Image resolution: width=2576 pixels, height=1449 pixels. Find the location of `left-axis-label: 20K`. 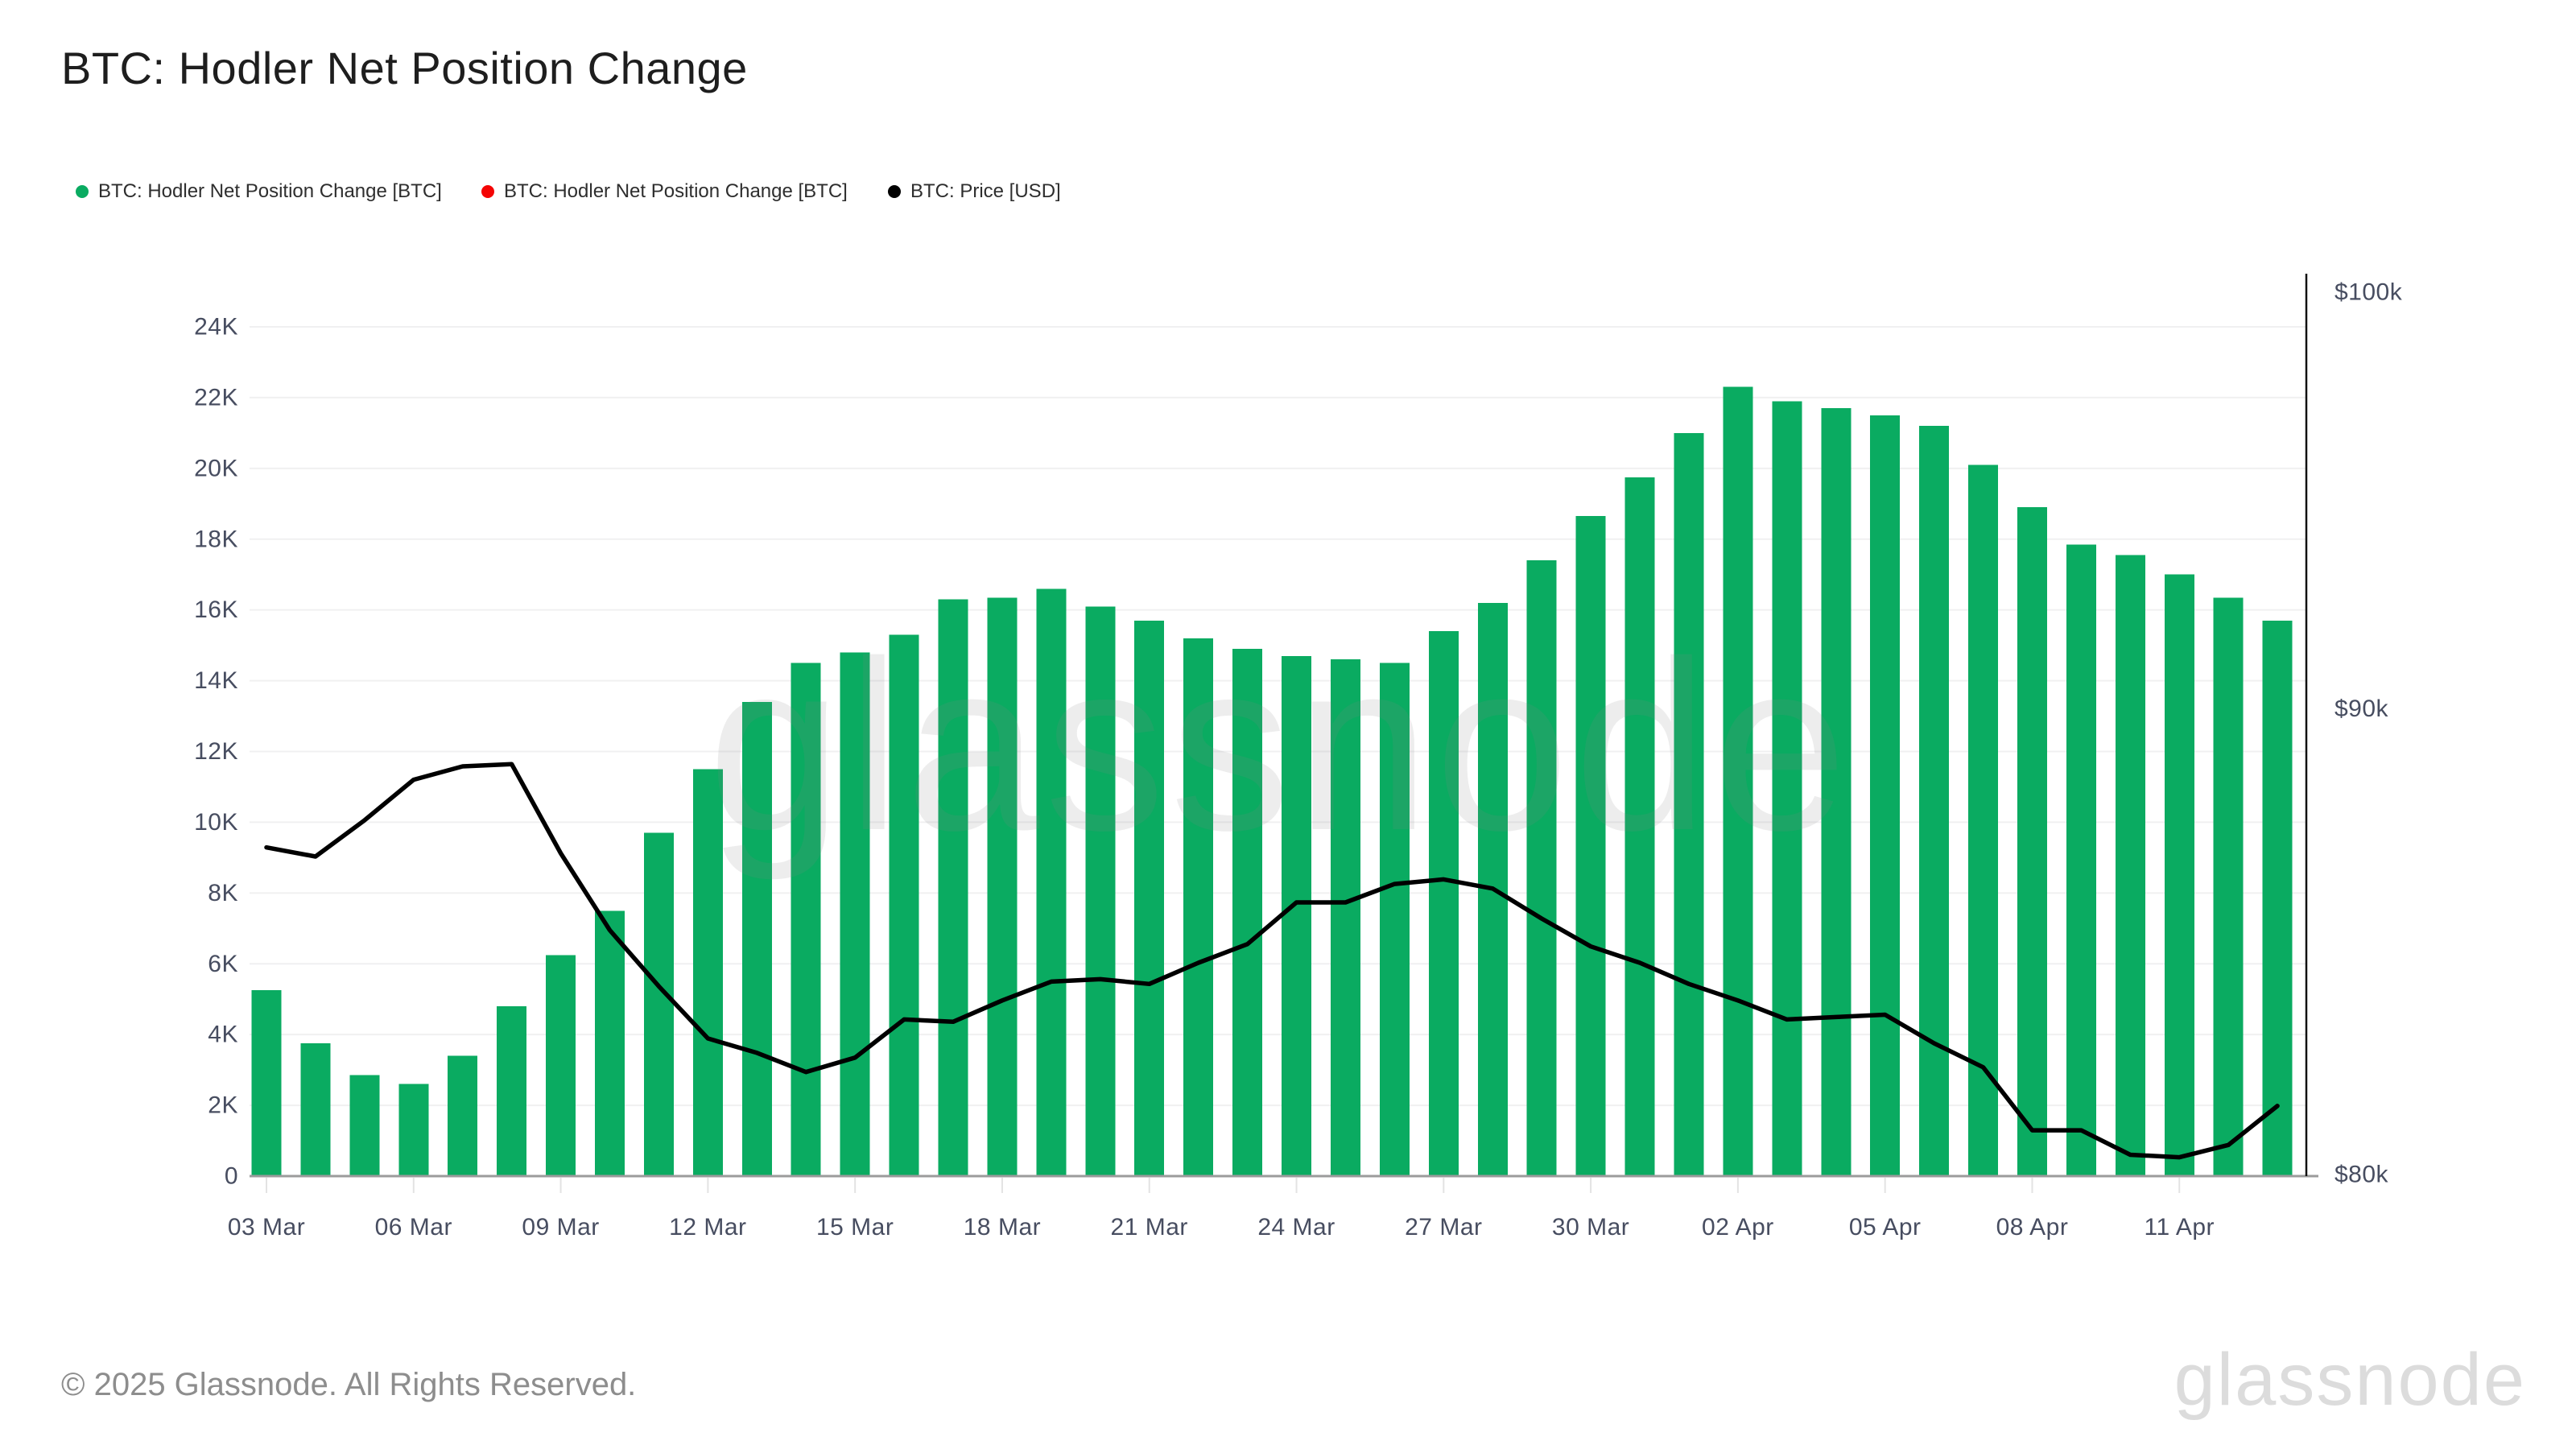

left-axis-label: 20K is located at coordinates (216, 468).